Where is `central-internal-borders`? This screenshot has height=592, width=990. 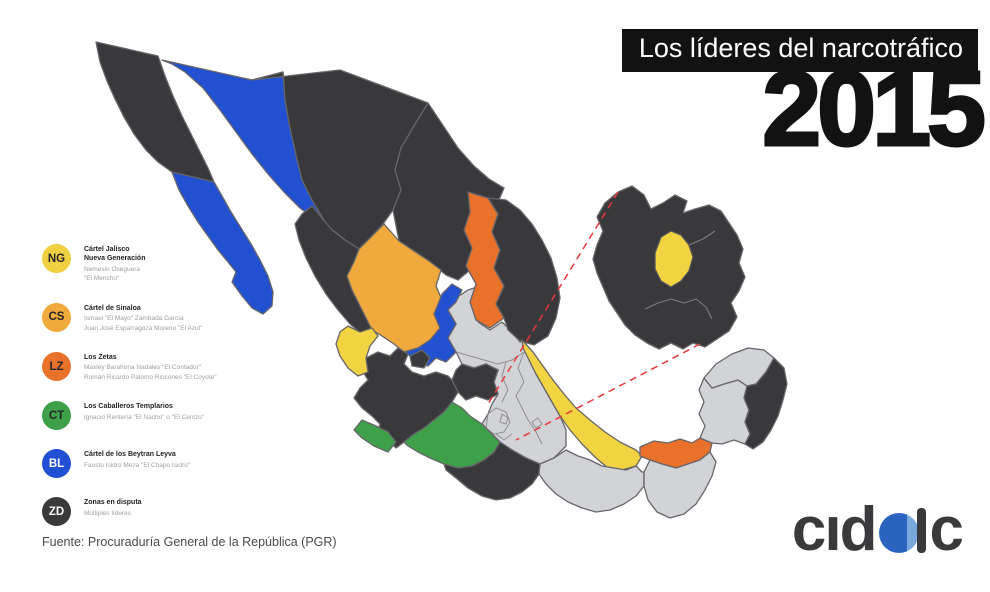 central-internal-borders is located at coordinates (499, 398).